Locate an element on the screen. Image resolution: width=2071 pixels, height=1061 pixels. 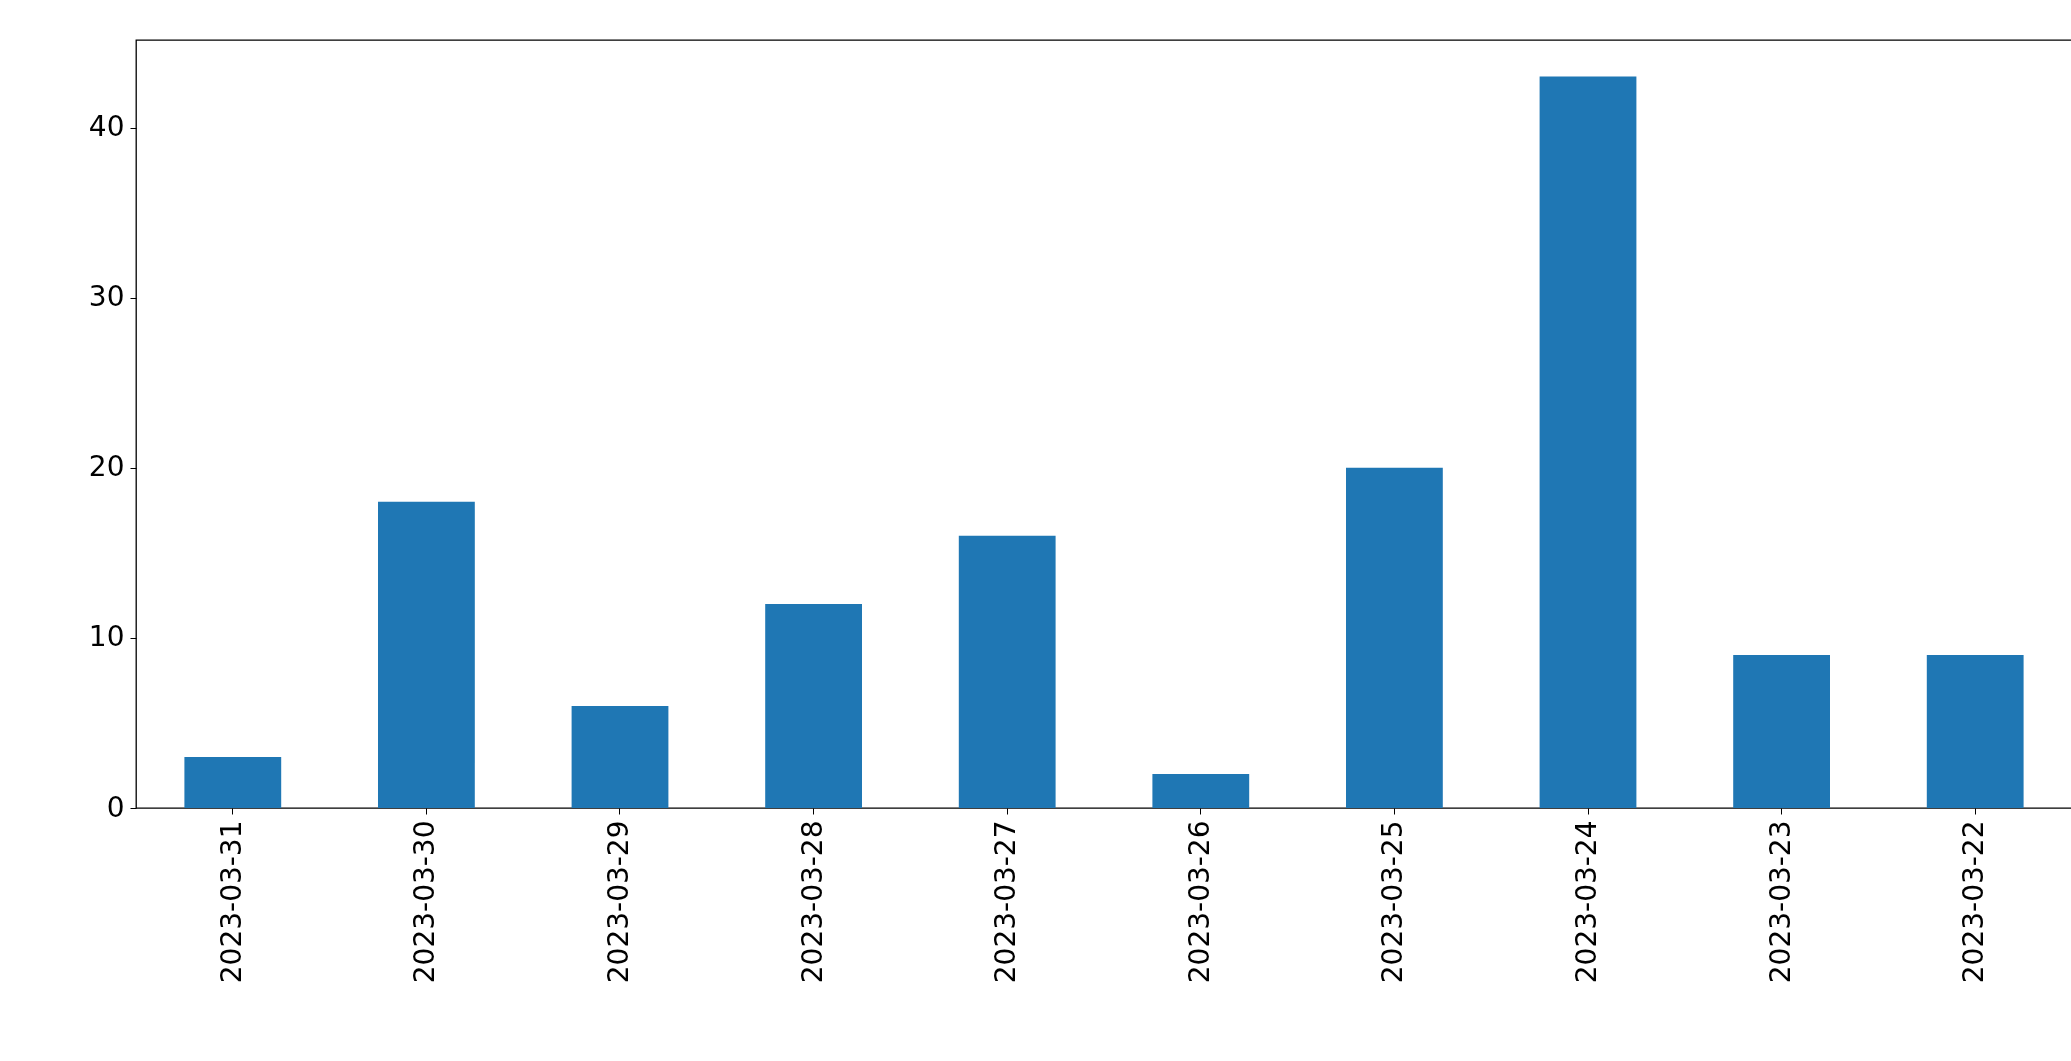
x-tick-label: 2023-03-24 is located at coordinates (1586, 902).